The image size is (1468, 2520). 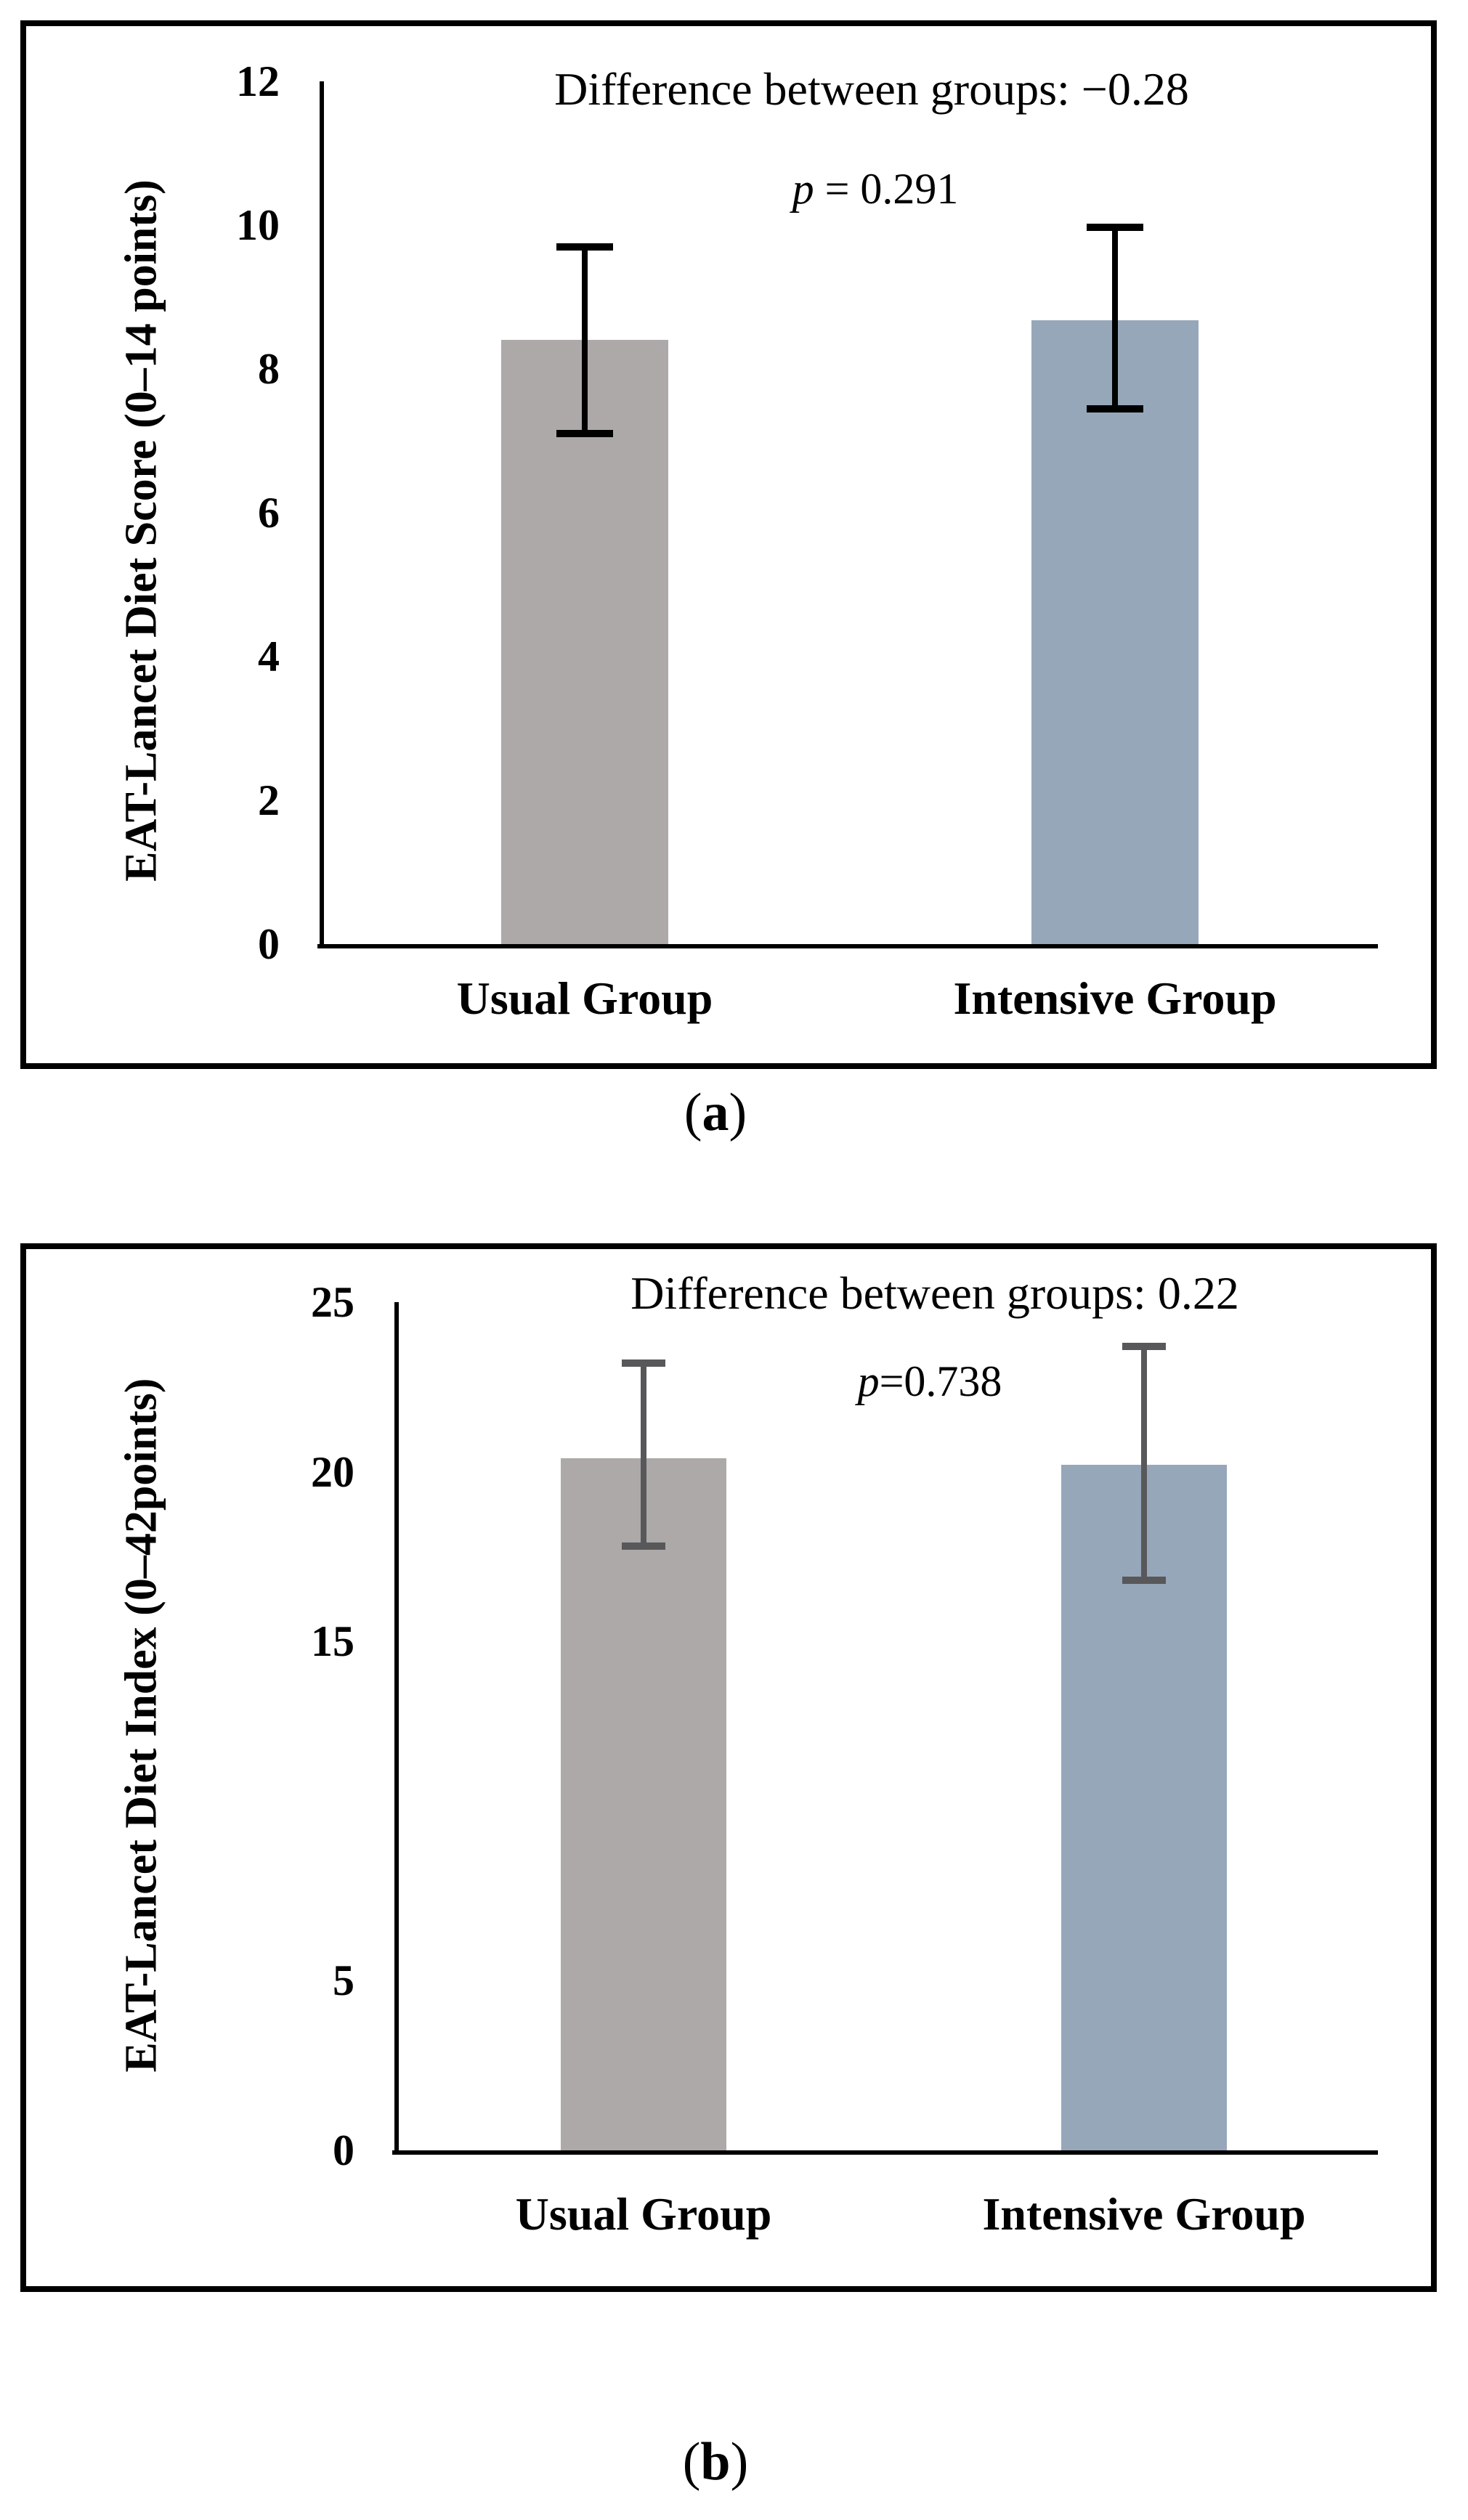 What do you see at coordinates (332, 1641) in the screenshot?
I see `y-tick-label: 15` at bounding box center [332, 1641].